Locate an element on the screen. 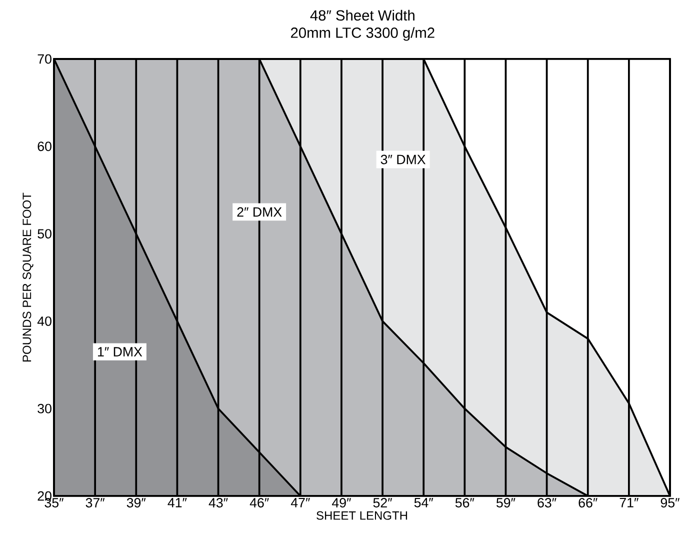 The width and height of the screenshot is (693, 548). x-tick-label: 41″ is located at coordinates (177, 503).